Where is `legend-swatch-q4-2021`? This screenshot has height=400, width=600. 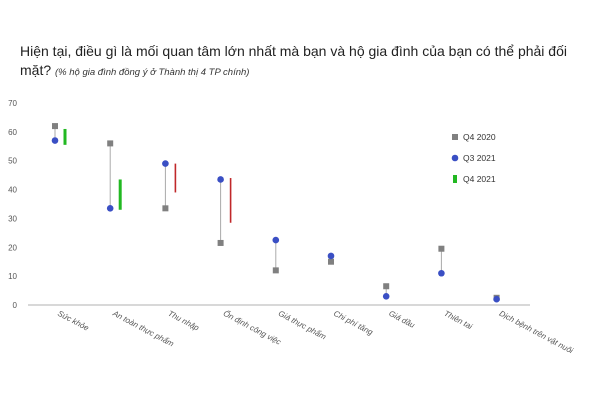 legend-swatch-q4-2021 is located at coordinates (455, 179).